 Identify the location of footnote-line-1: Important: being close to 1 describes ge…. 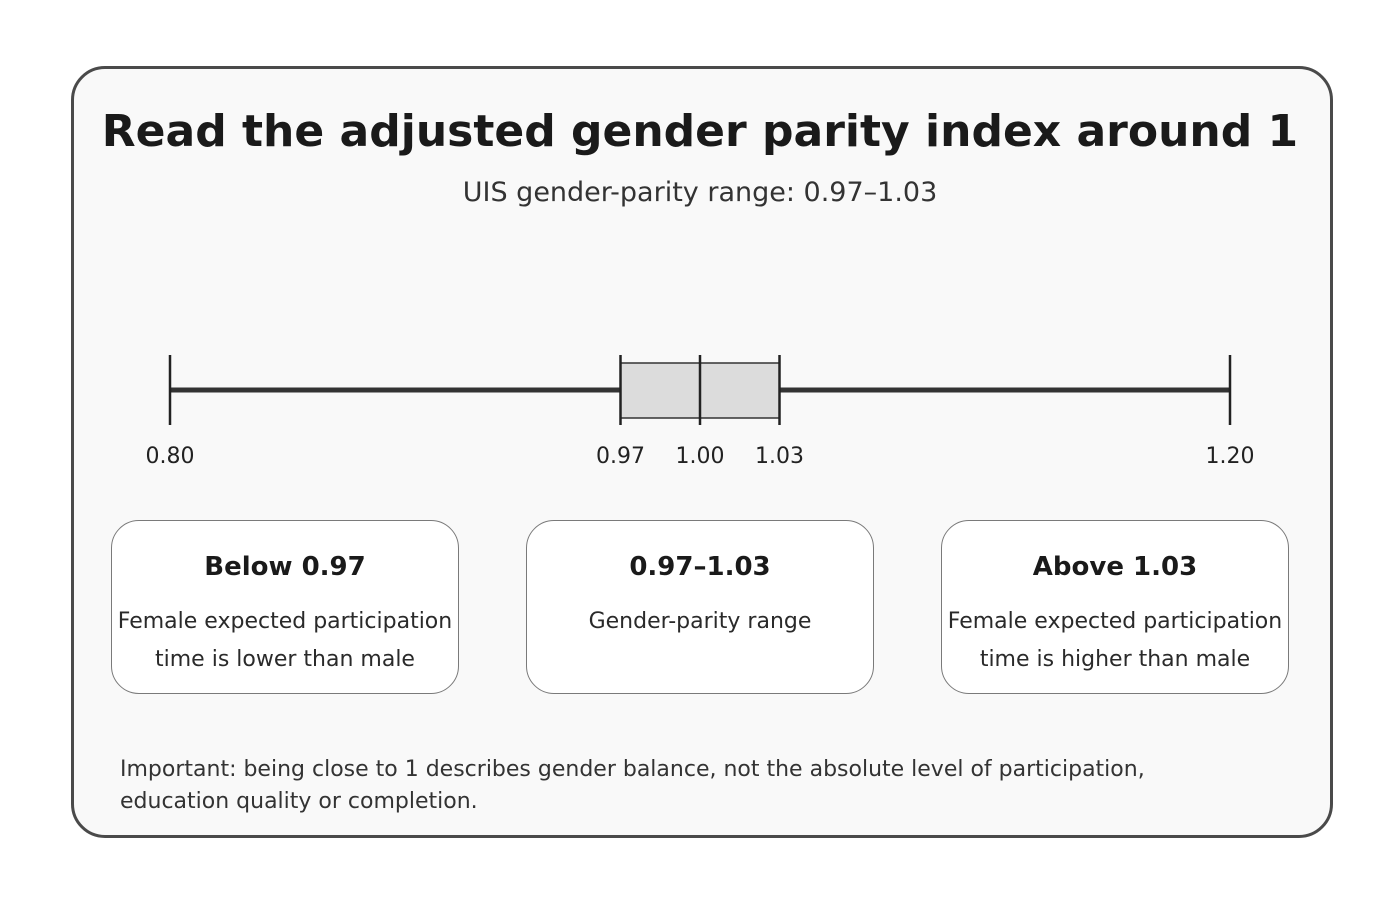
(632, 769).